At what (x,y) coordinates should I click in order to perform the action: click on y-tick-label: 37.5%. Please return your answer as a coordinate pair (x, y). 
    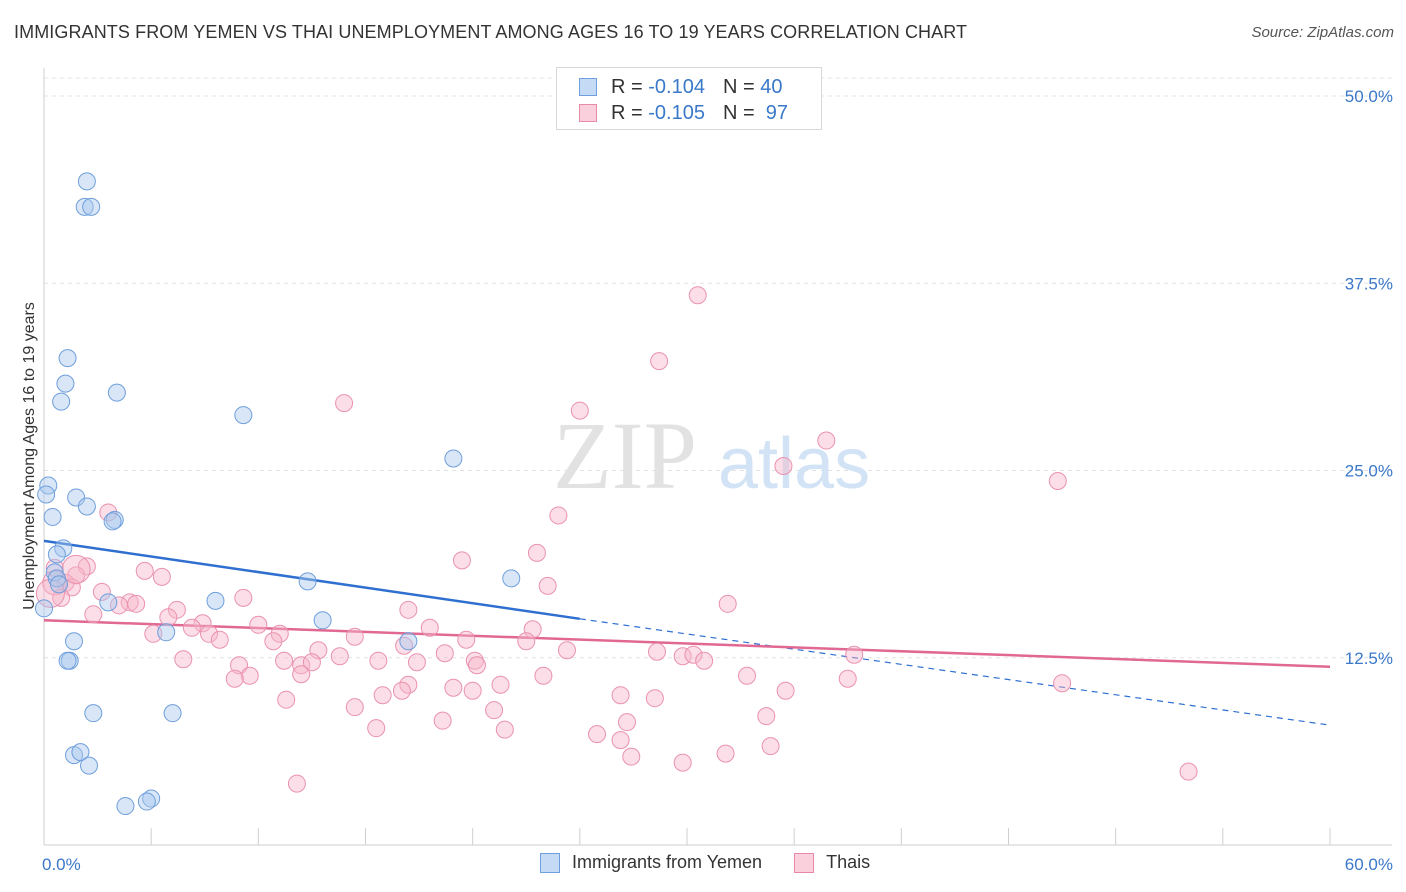
    Looking at the image, I should click on (1369, 283).